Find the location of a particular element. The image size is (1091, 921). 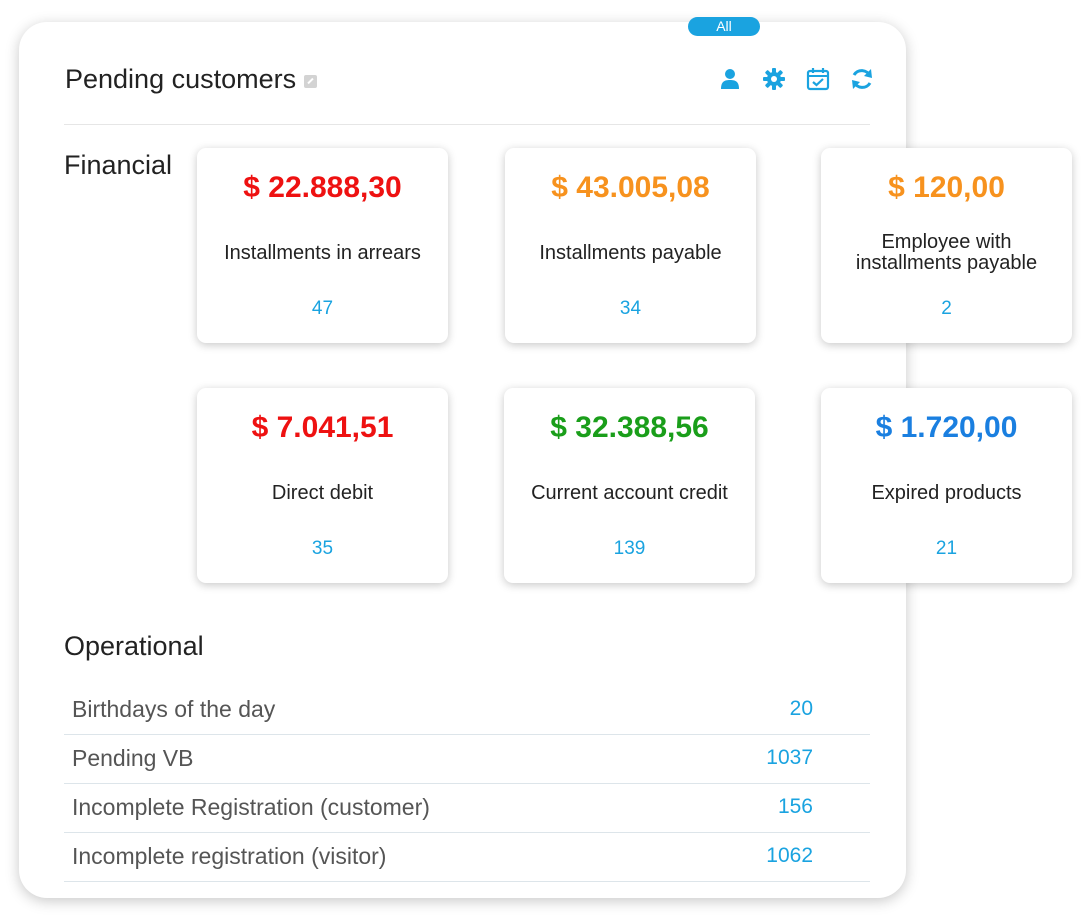

card-count: 21 is located at coordinates (946, 548).